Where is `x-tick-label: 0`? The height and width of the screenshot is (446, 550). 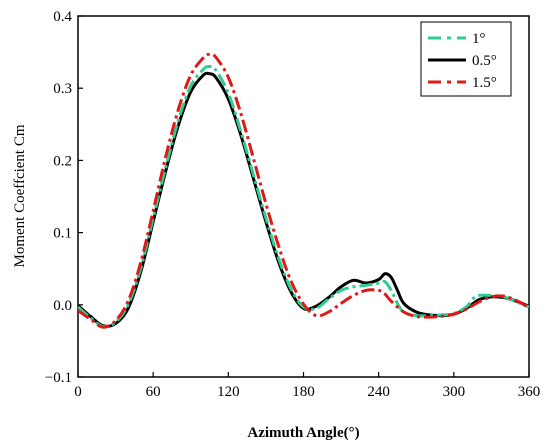
x-tick-label: 0 is located at coordinates (78, 392).